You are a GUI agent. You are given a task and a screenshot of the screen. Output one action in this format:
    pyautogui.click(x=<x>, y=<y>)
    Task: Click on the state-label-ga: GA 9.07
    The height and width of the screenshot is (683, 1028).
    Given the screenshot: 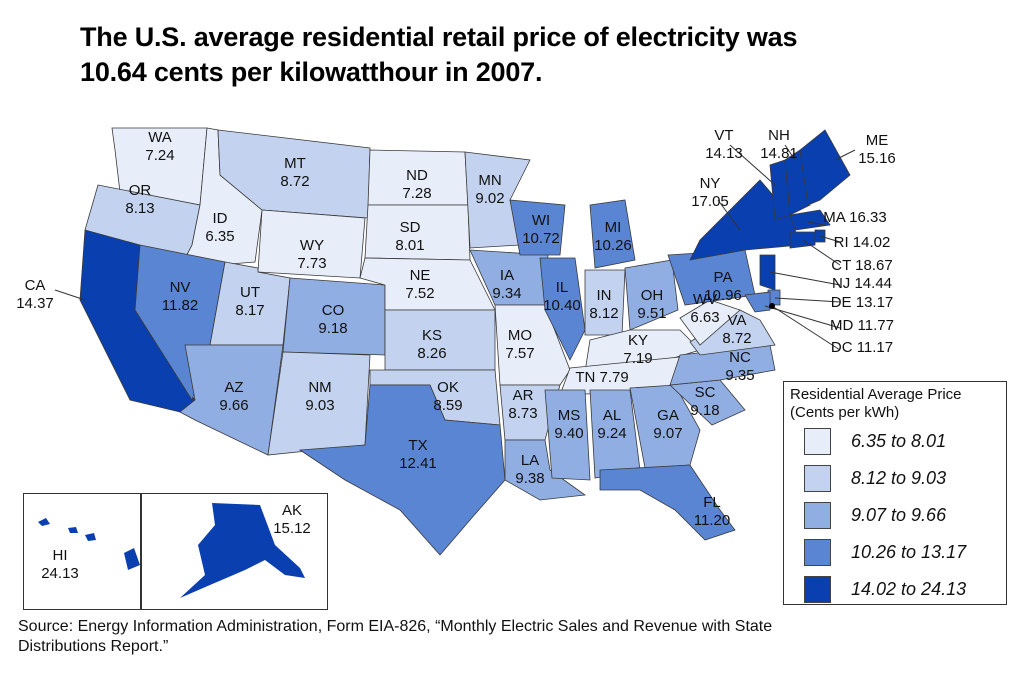 What is the action you would take?
    pyautogui.click(x=667, y=424)
    